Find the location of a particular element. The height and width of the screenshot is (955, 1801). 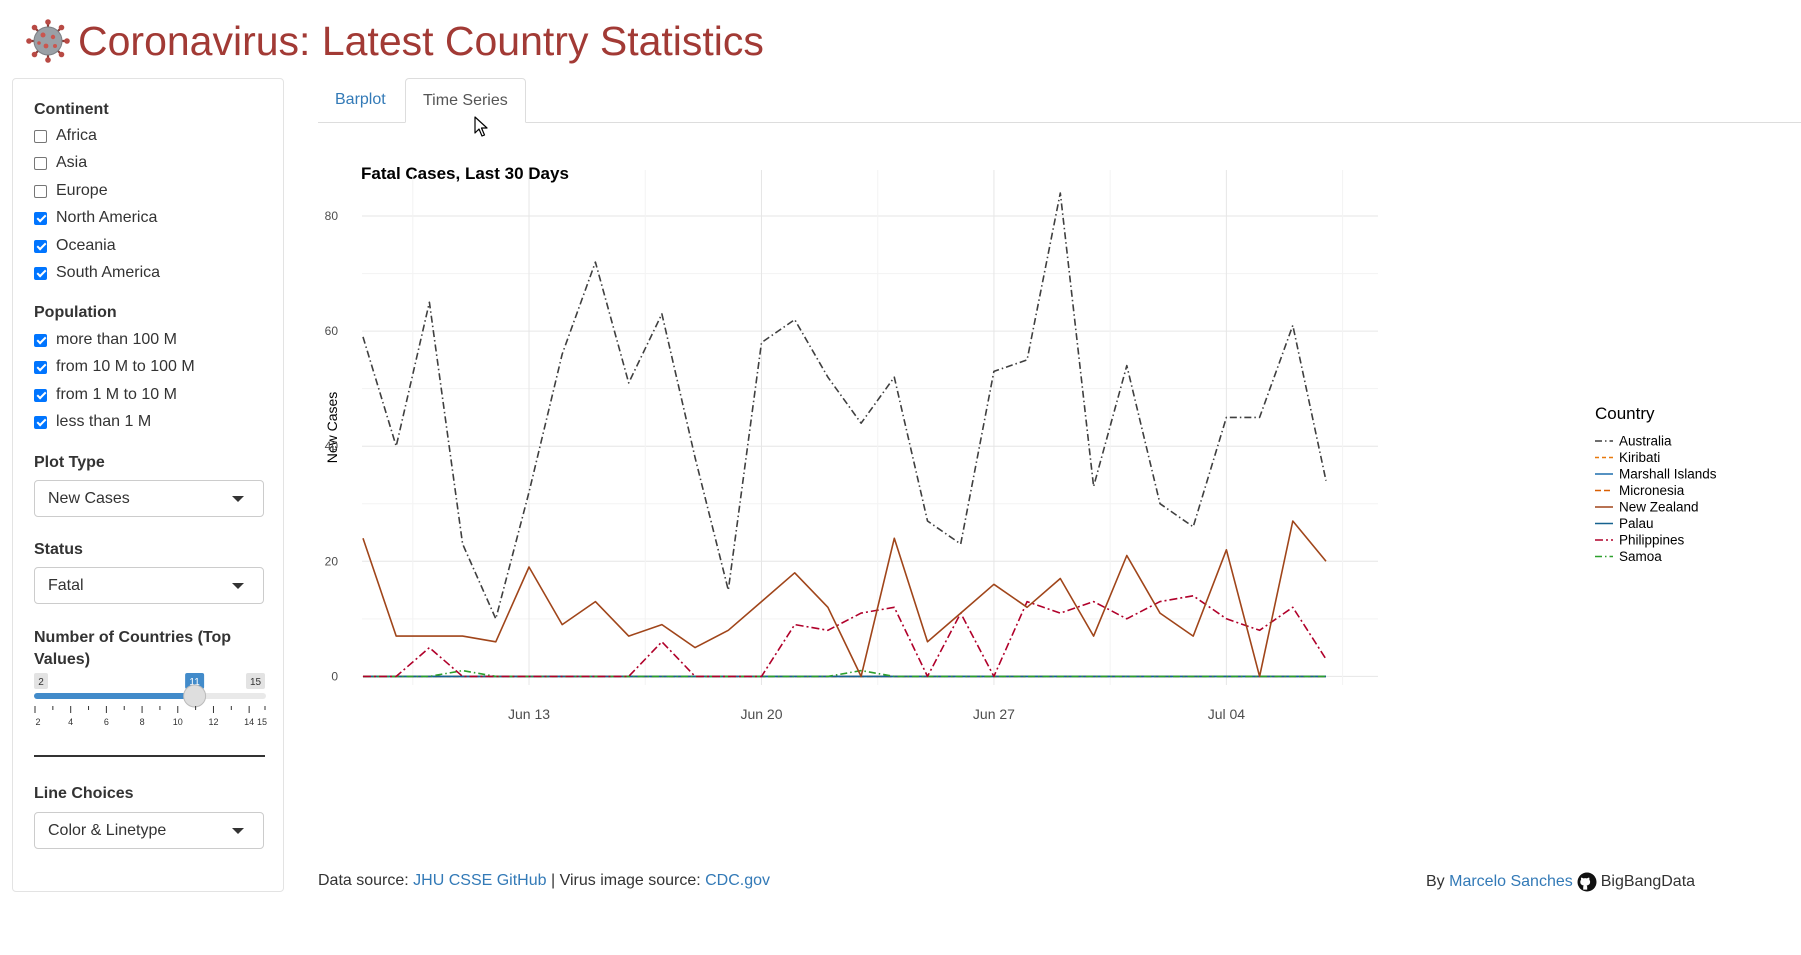

chart-title: Fatal Cases, Last 30 Days is located at coordinates (465, 173).